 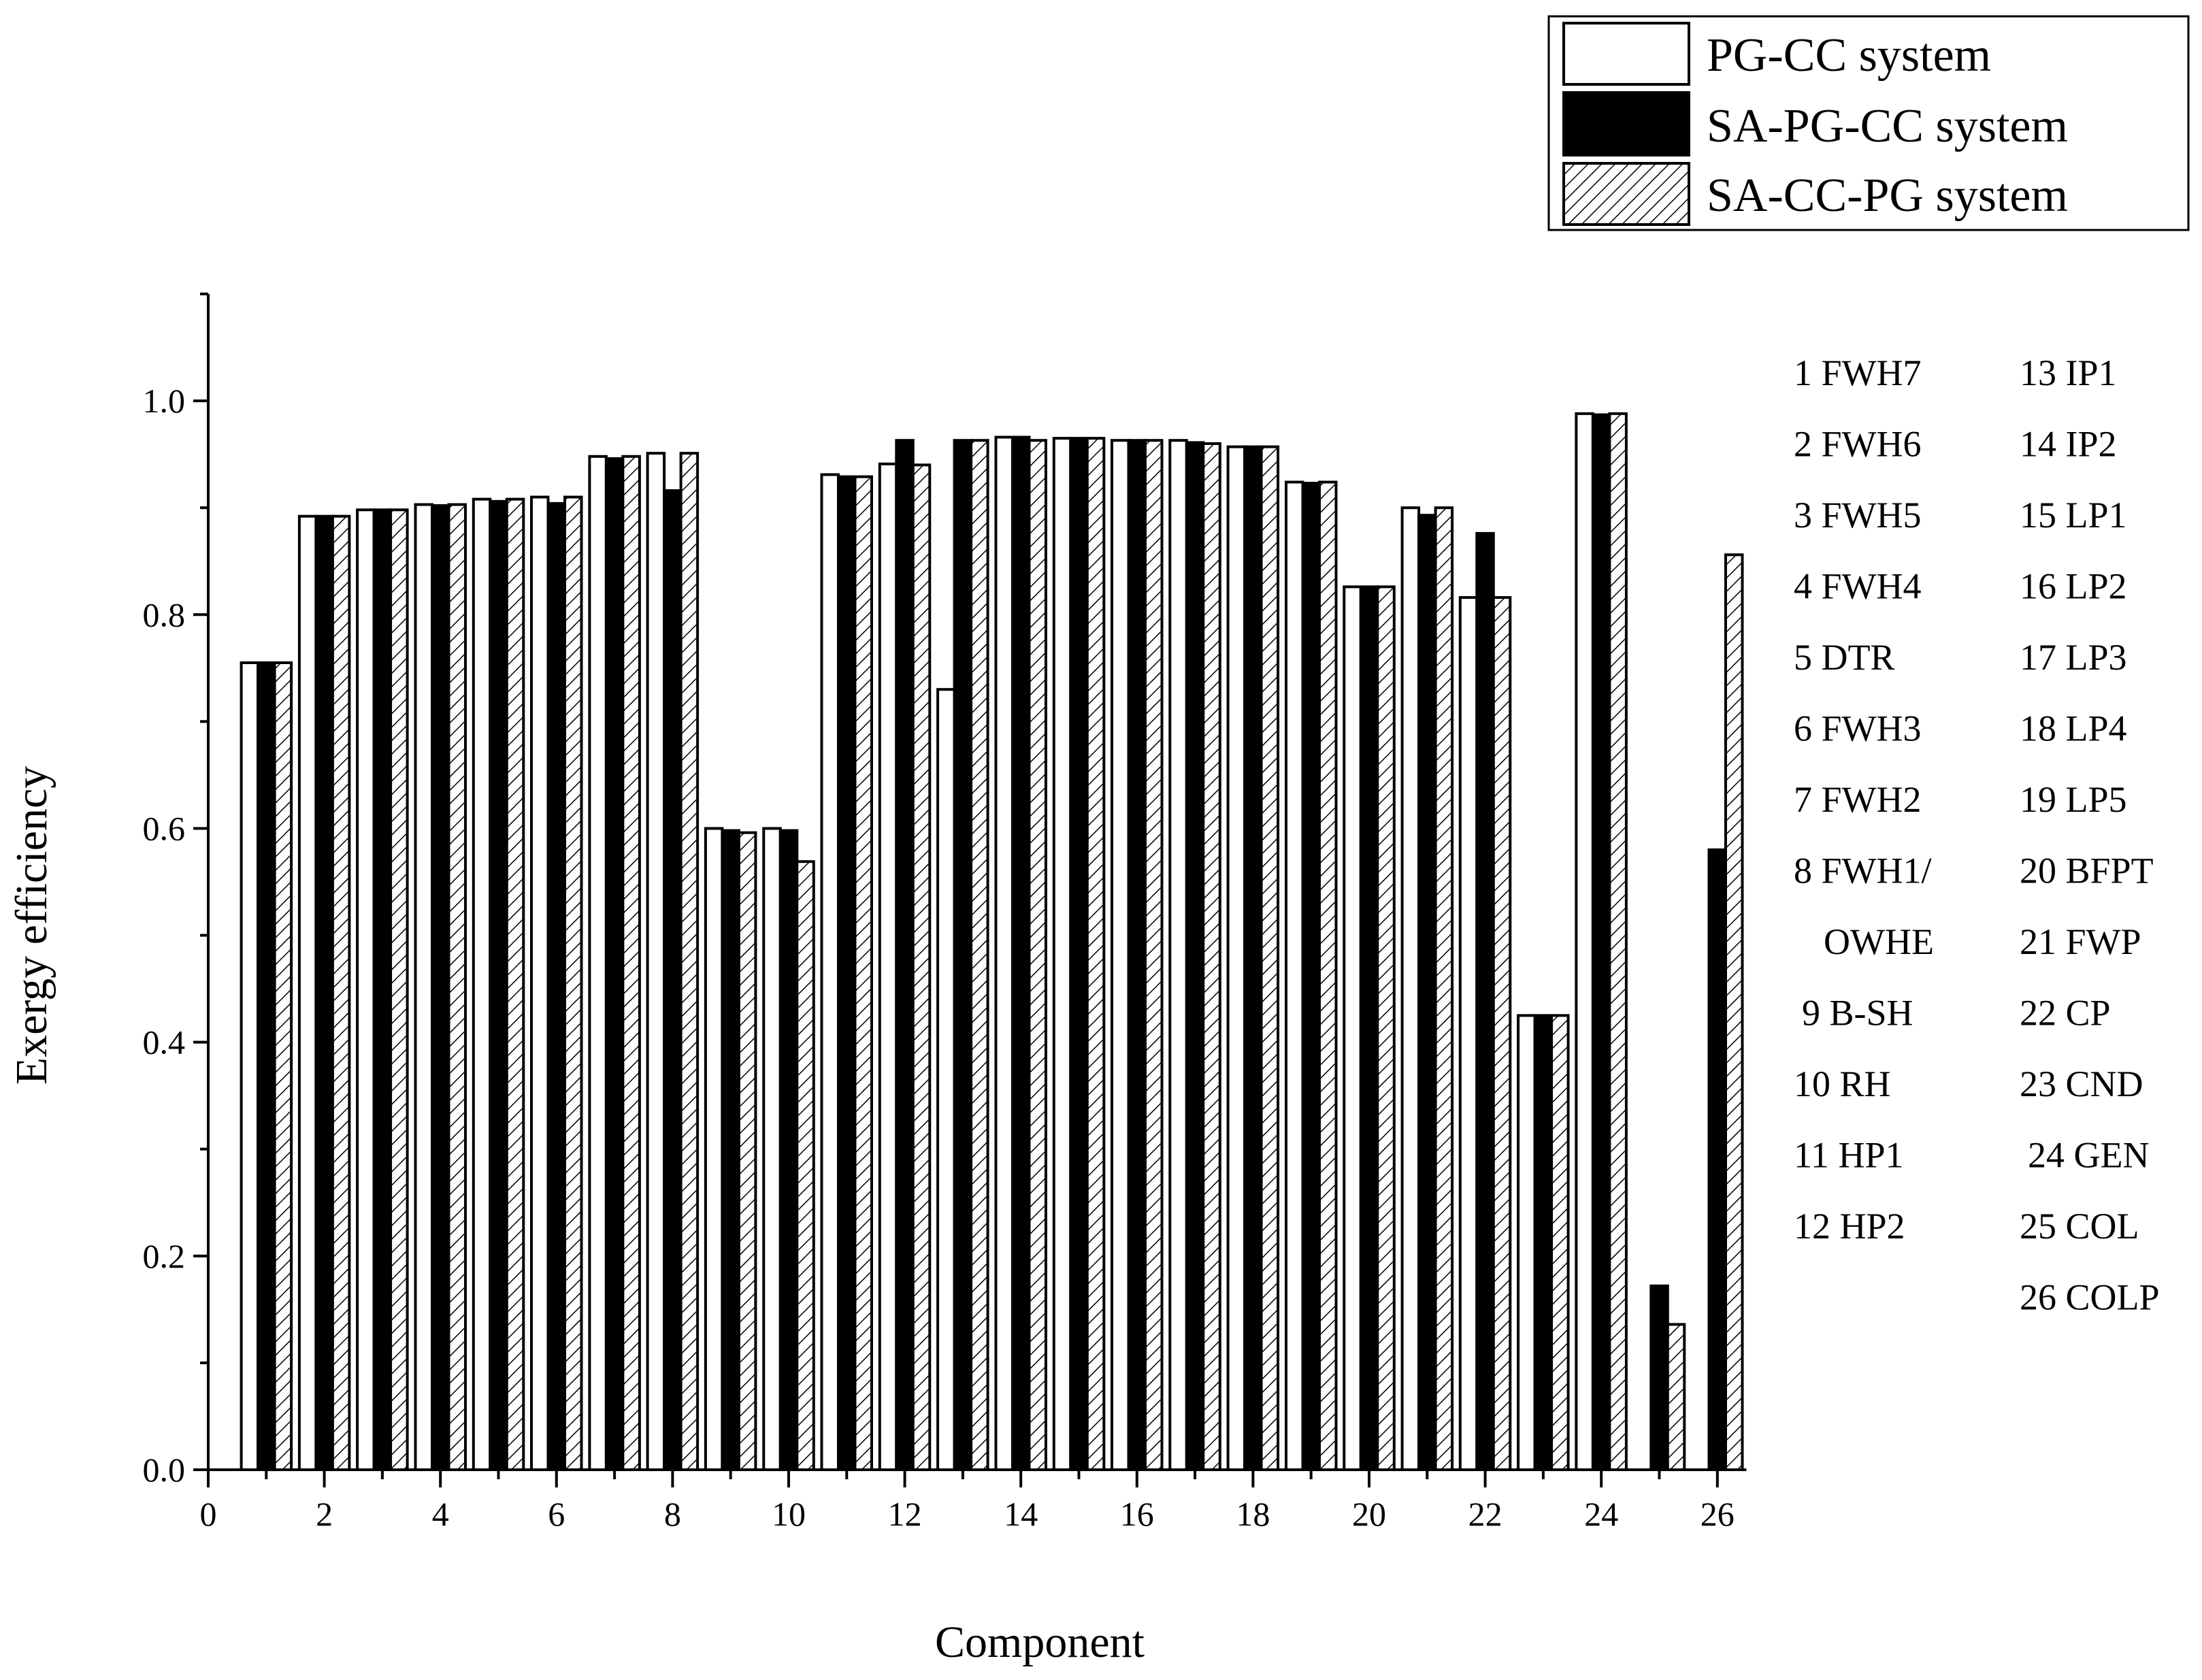 I want to click on component-key-item: 7 FWH2, so click(x=1858, y=799).